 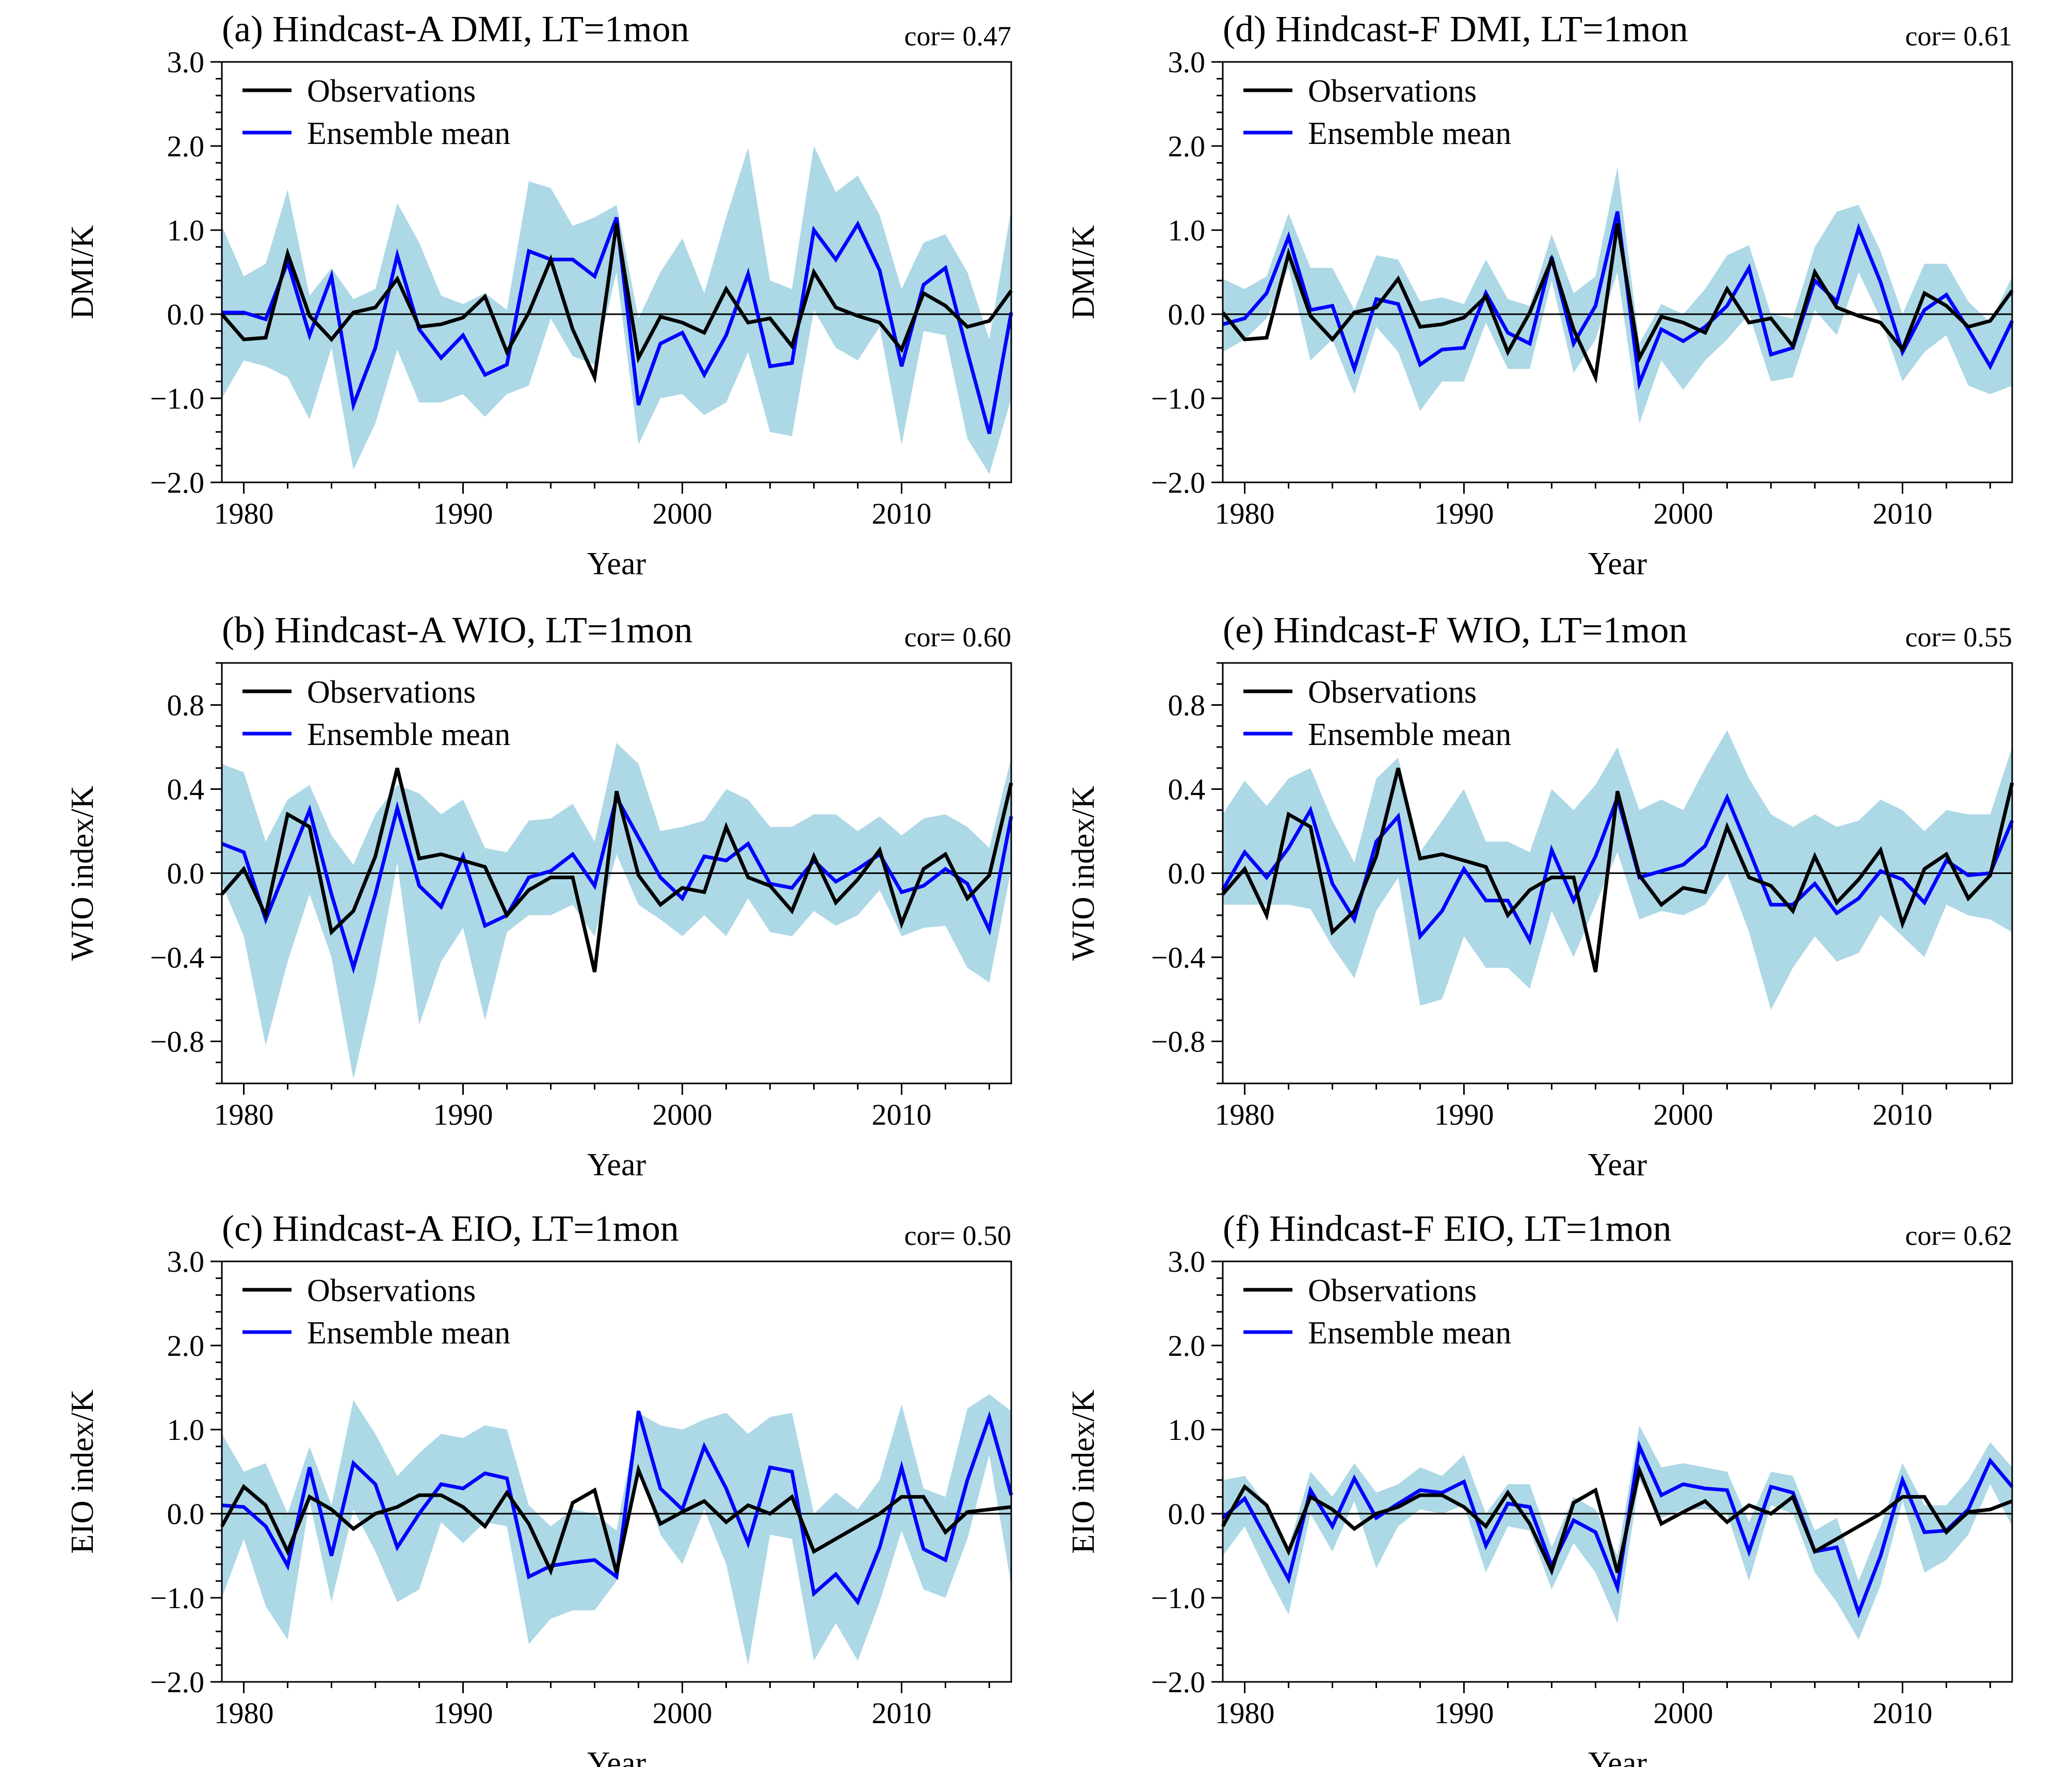 I want to click on panel-title: (b) Hindcast-A WIO, LT=1mon, so click(x=457, y=630).